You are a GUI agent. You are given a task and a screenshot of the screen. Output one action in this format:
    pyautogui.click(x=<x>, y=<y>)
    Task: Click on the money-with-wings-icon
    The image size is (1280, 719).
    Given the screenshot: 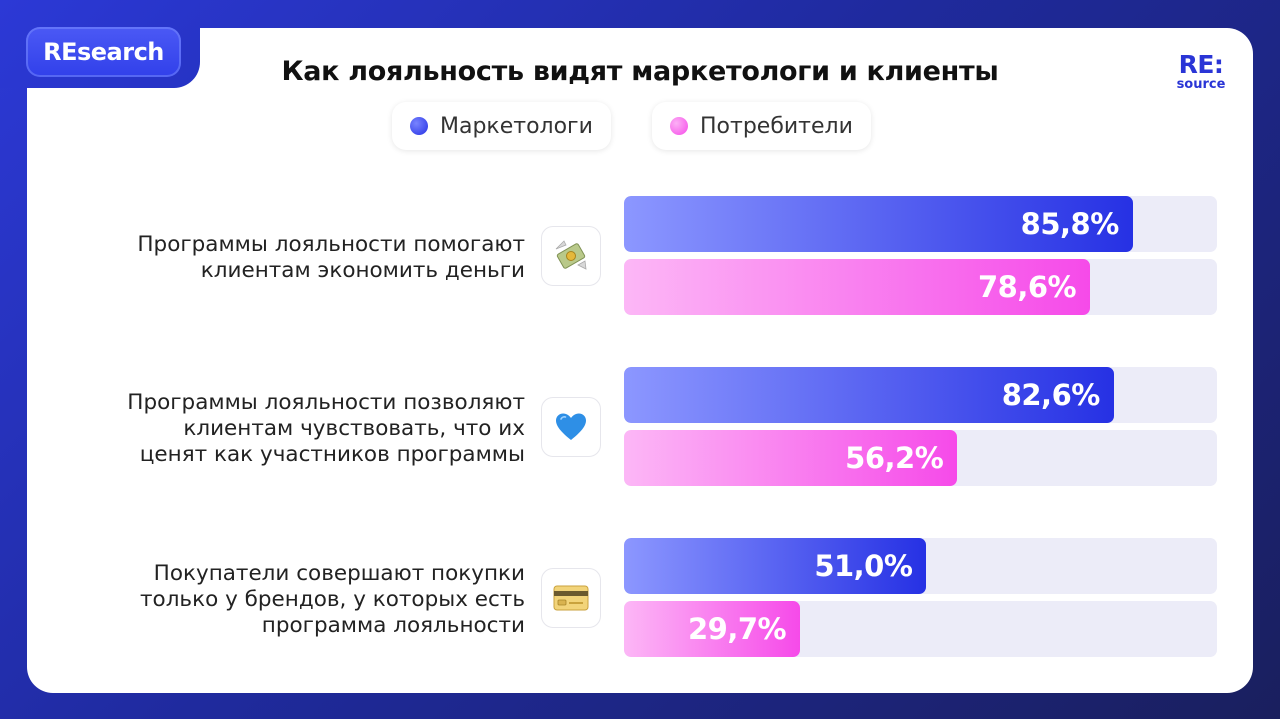 What is the action you would take?
    pyautogui.click(x=571, y=256)
    